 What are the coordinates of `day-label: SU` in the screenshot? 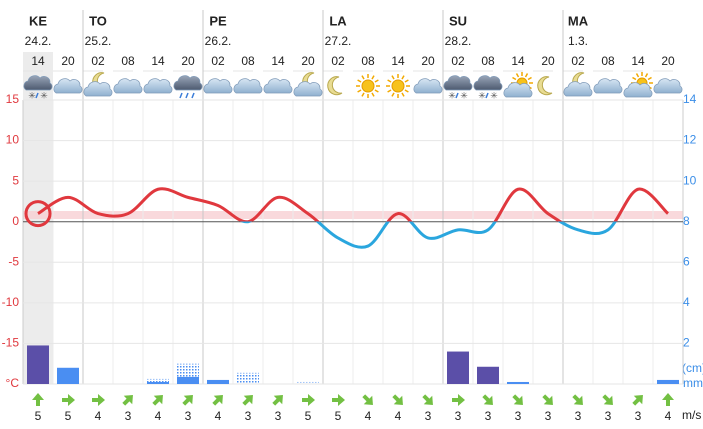 It's located at (458, 20).